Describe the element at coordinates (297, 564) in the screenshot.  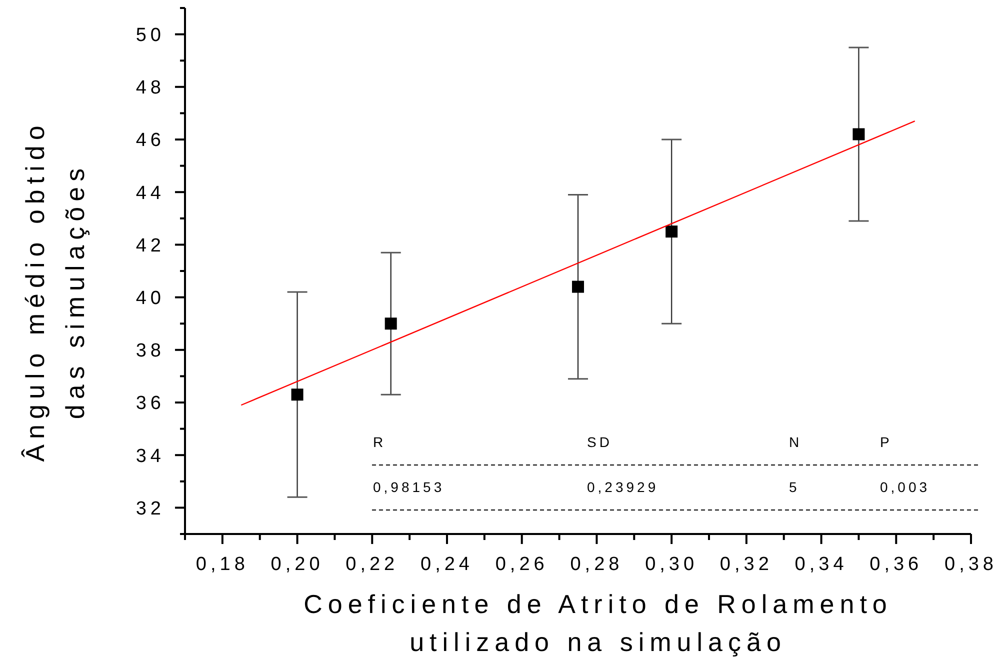
I see `x-tick-label: 0,20` at that location.